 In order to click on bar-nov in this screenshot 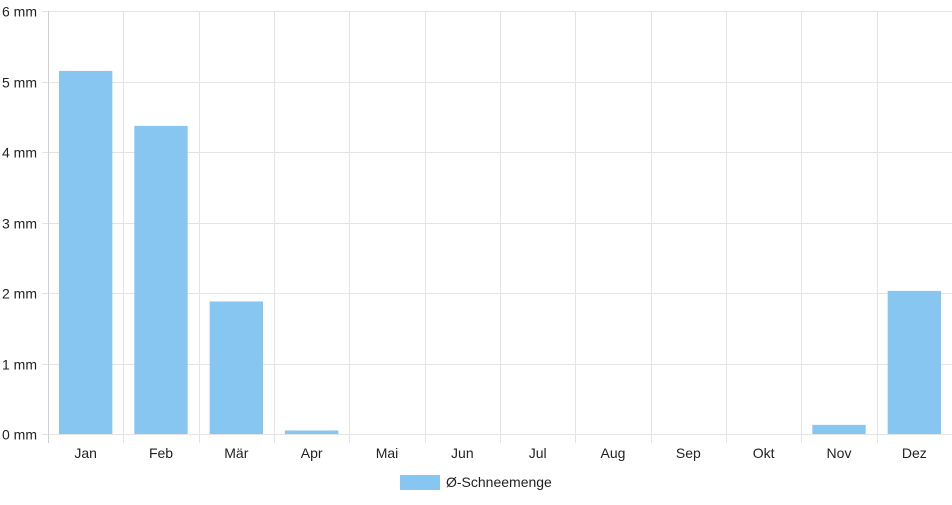, I will do `click(839, 429)`.